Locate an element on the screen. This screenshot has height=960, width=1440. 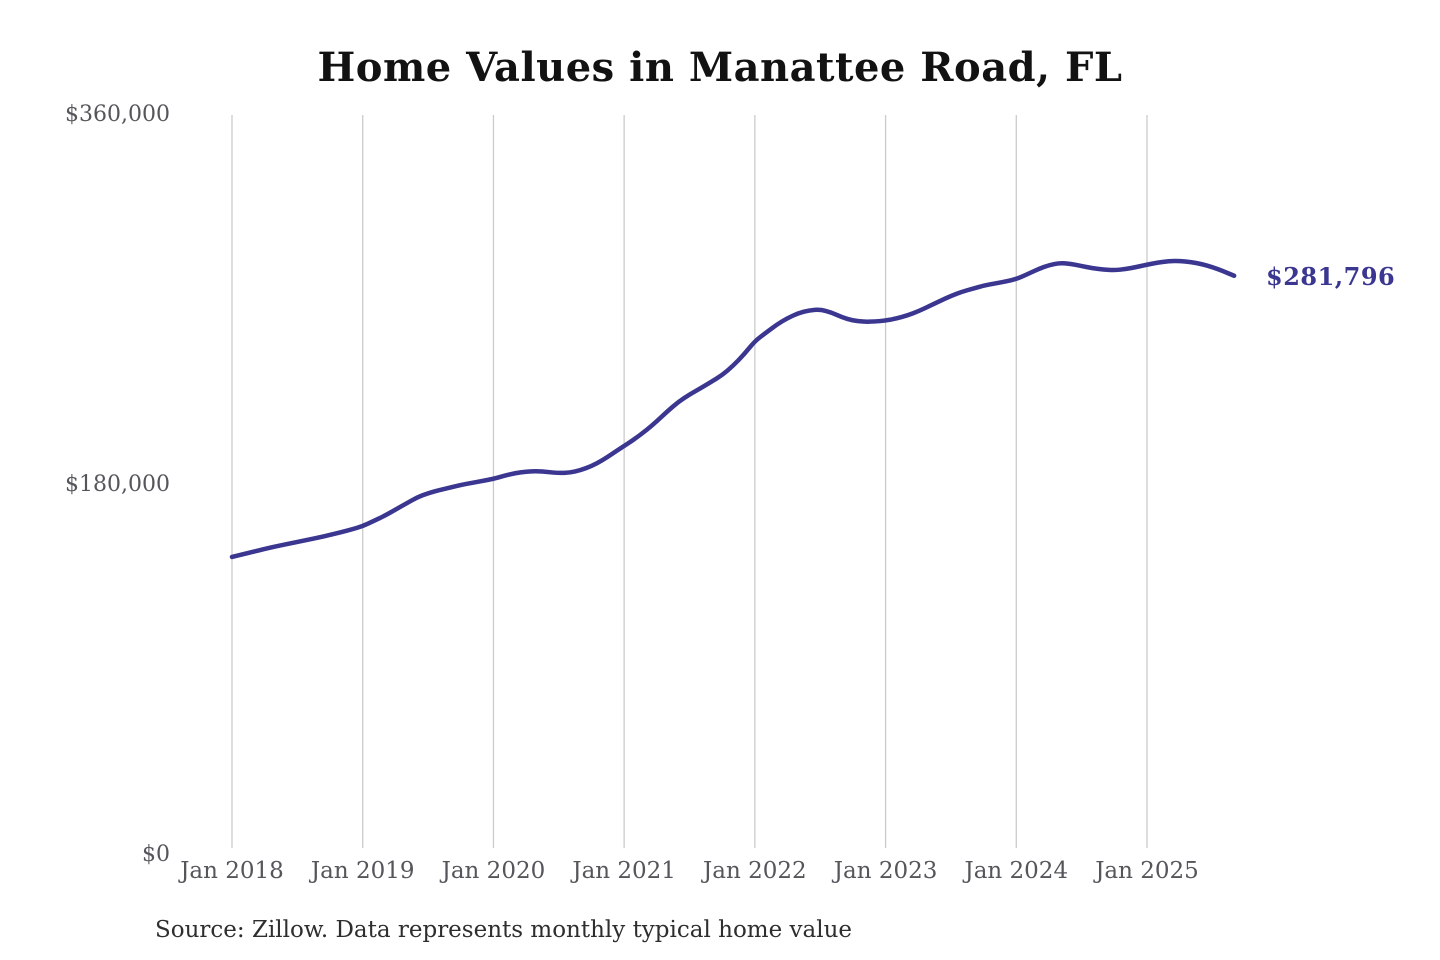
y-axis-label: $180,000 is located at coordinates (117, 484).